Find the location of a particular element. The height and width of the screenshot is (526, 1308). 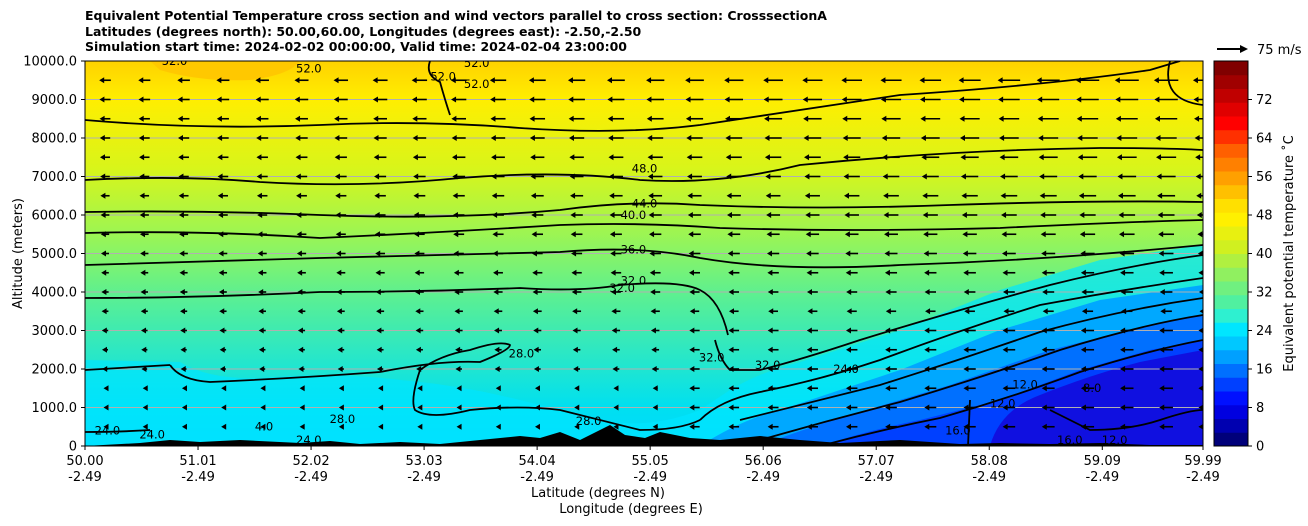

y-tick-label: 9000.0 is located at coordinates (55, 100).